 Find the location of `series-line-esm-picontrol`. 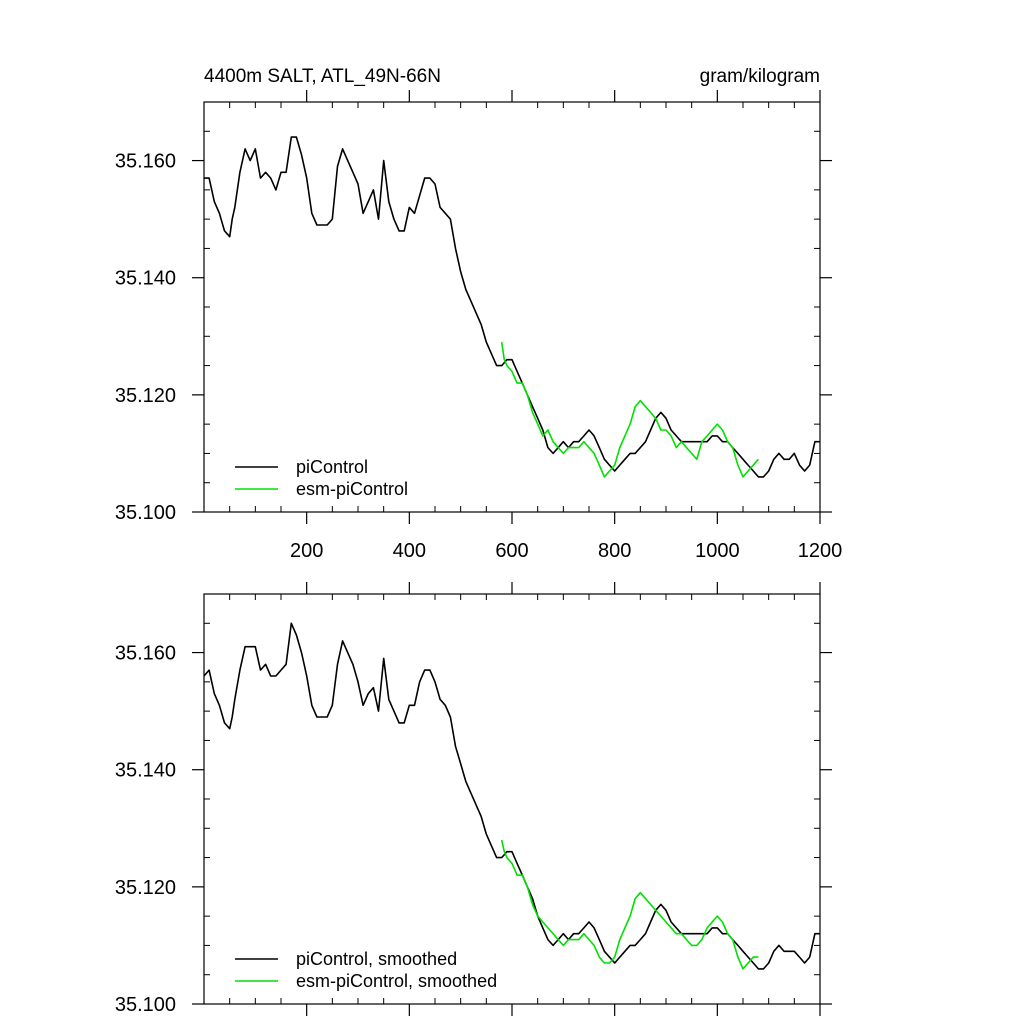

series-line-esm-picontrol is located at coordinates (630, 409).